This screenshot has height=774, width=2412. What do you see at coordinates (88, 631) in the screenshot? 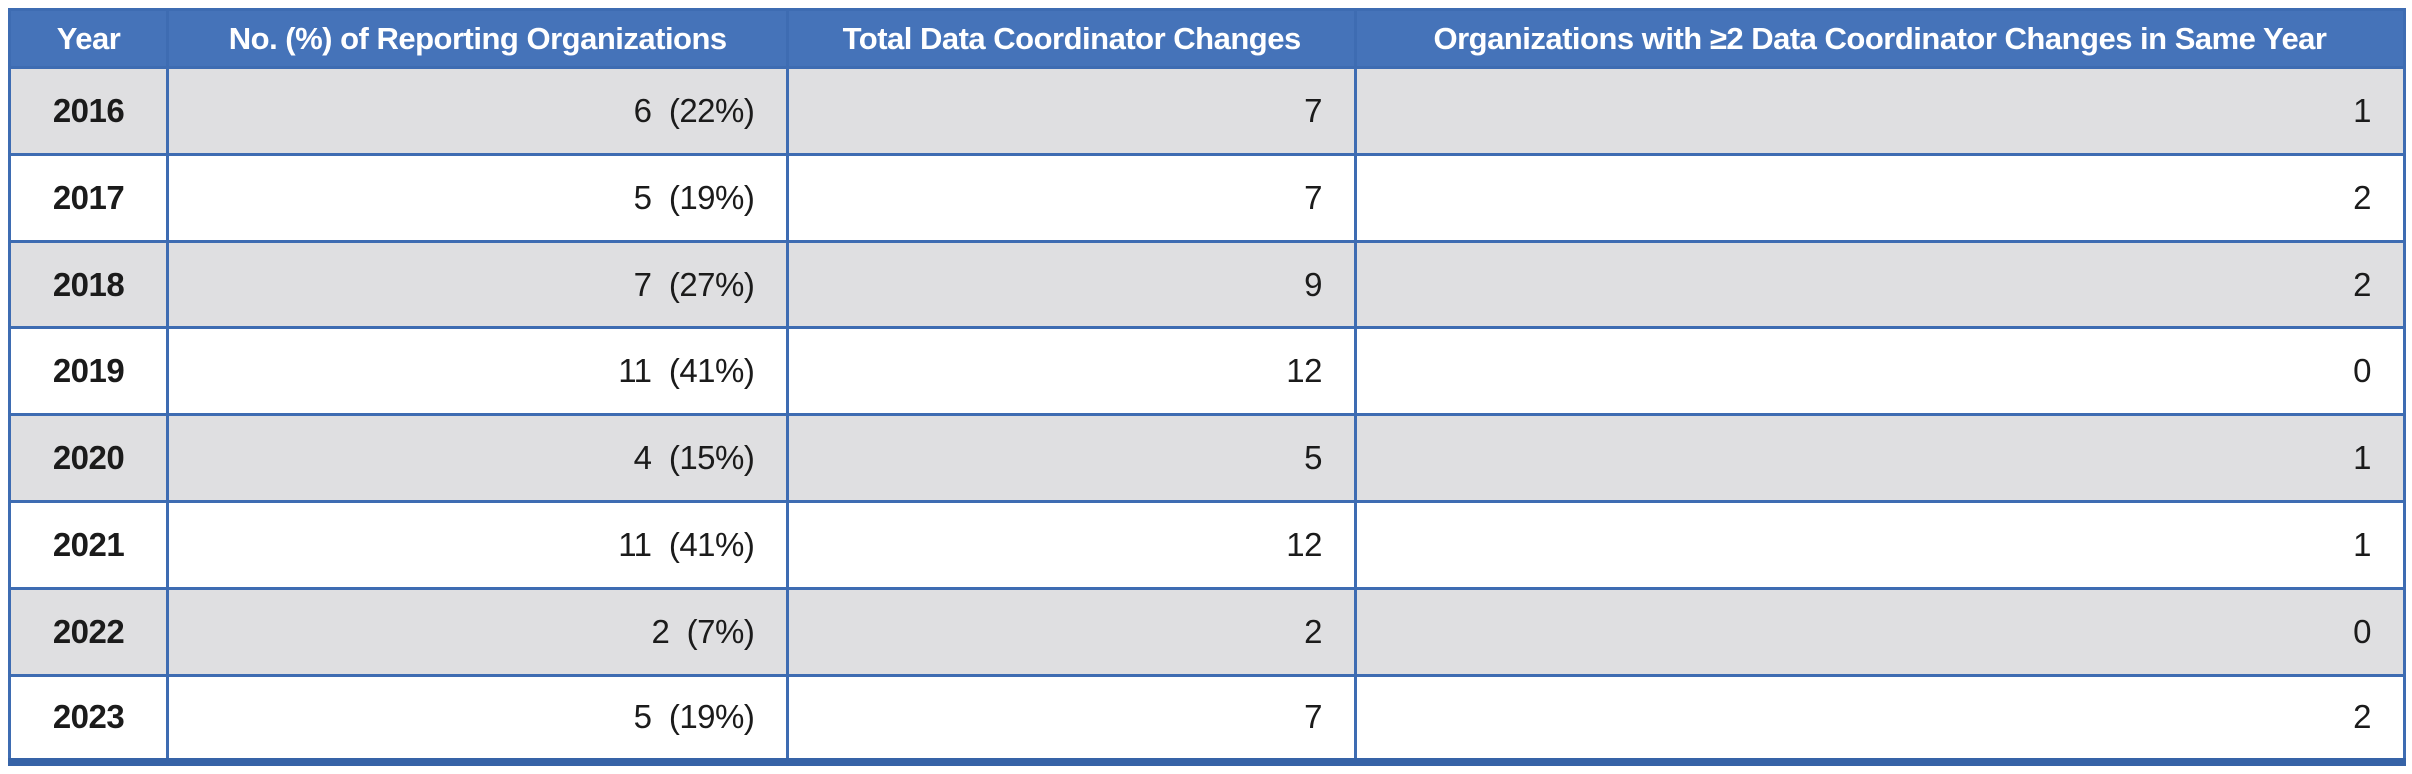
I see `year-cell: 2022` at bounding box center [88, 631].